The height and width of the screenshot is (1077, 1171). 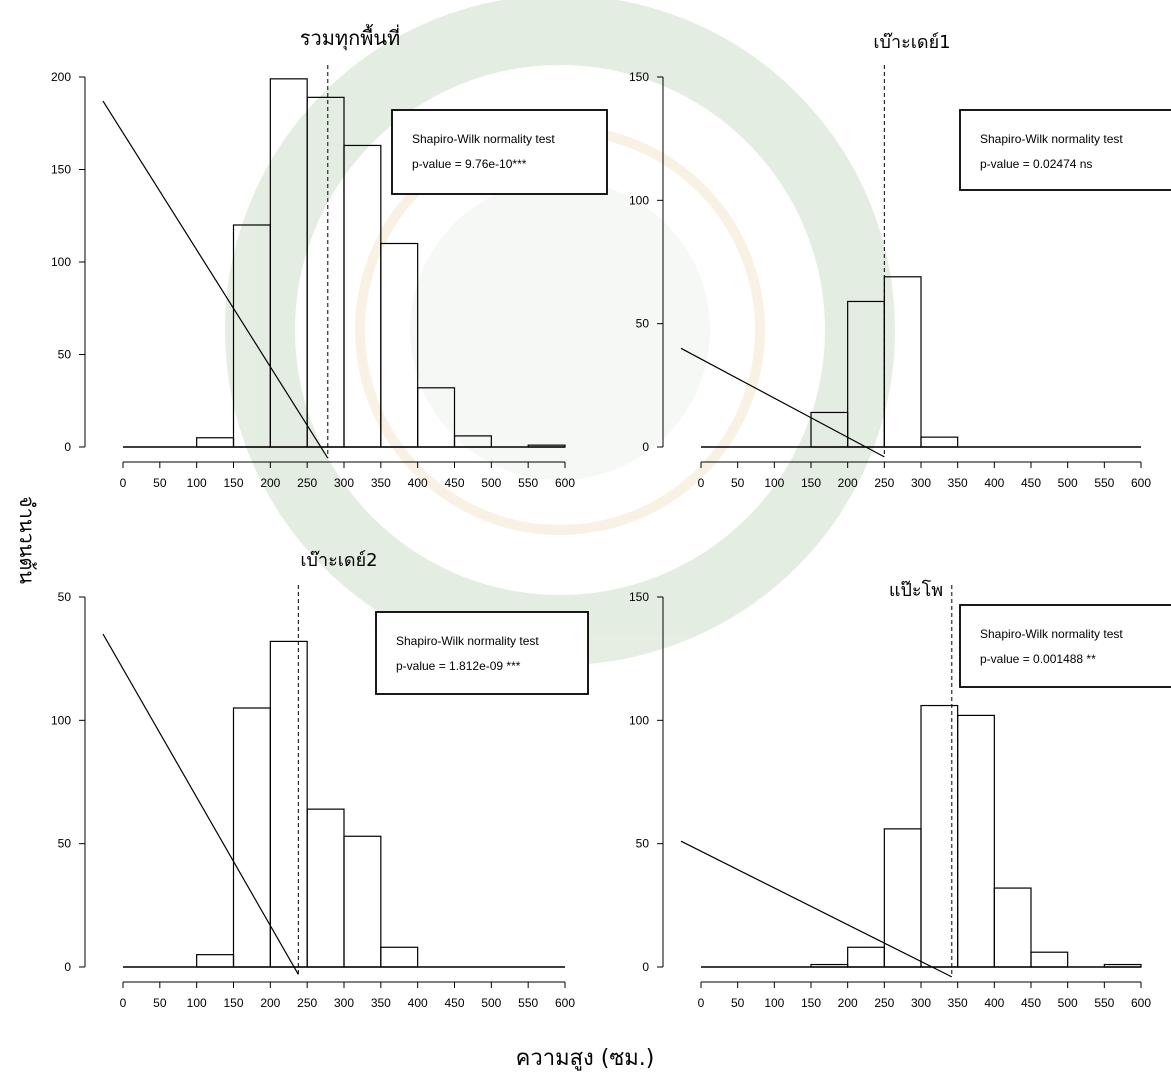 What do you see at coordinates (585, 1058) in the screenshot?
I see `x-axis-label: ความสูง (ซม.)` at bounding box center [585, 1058].